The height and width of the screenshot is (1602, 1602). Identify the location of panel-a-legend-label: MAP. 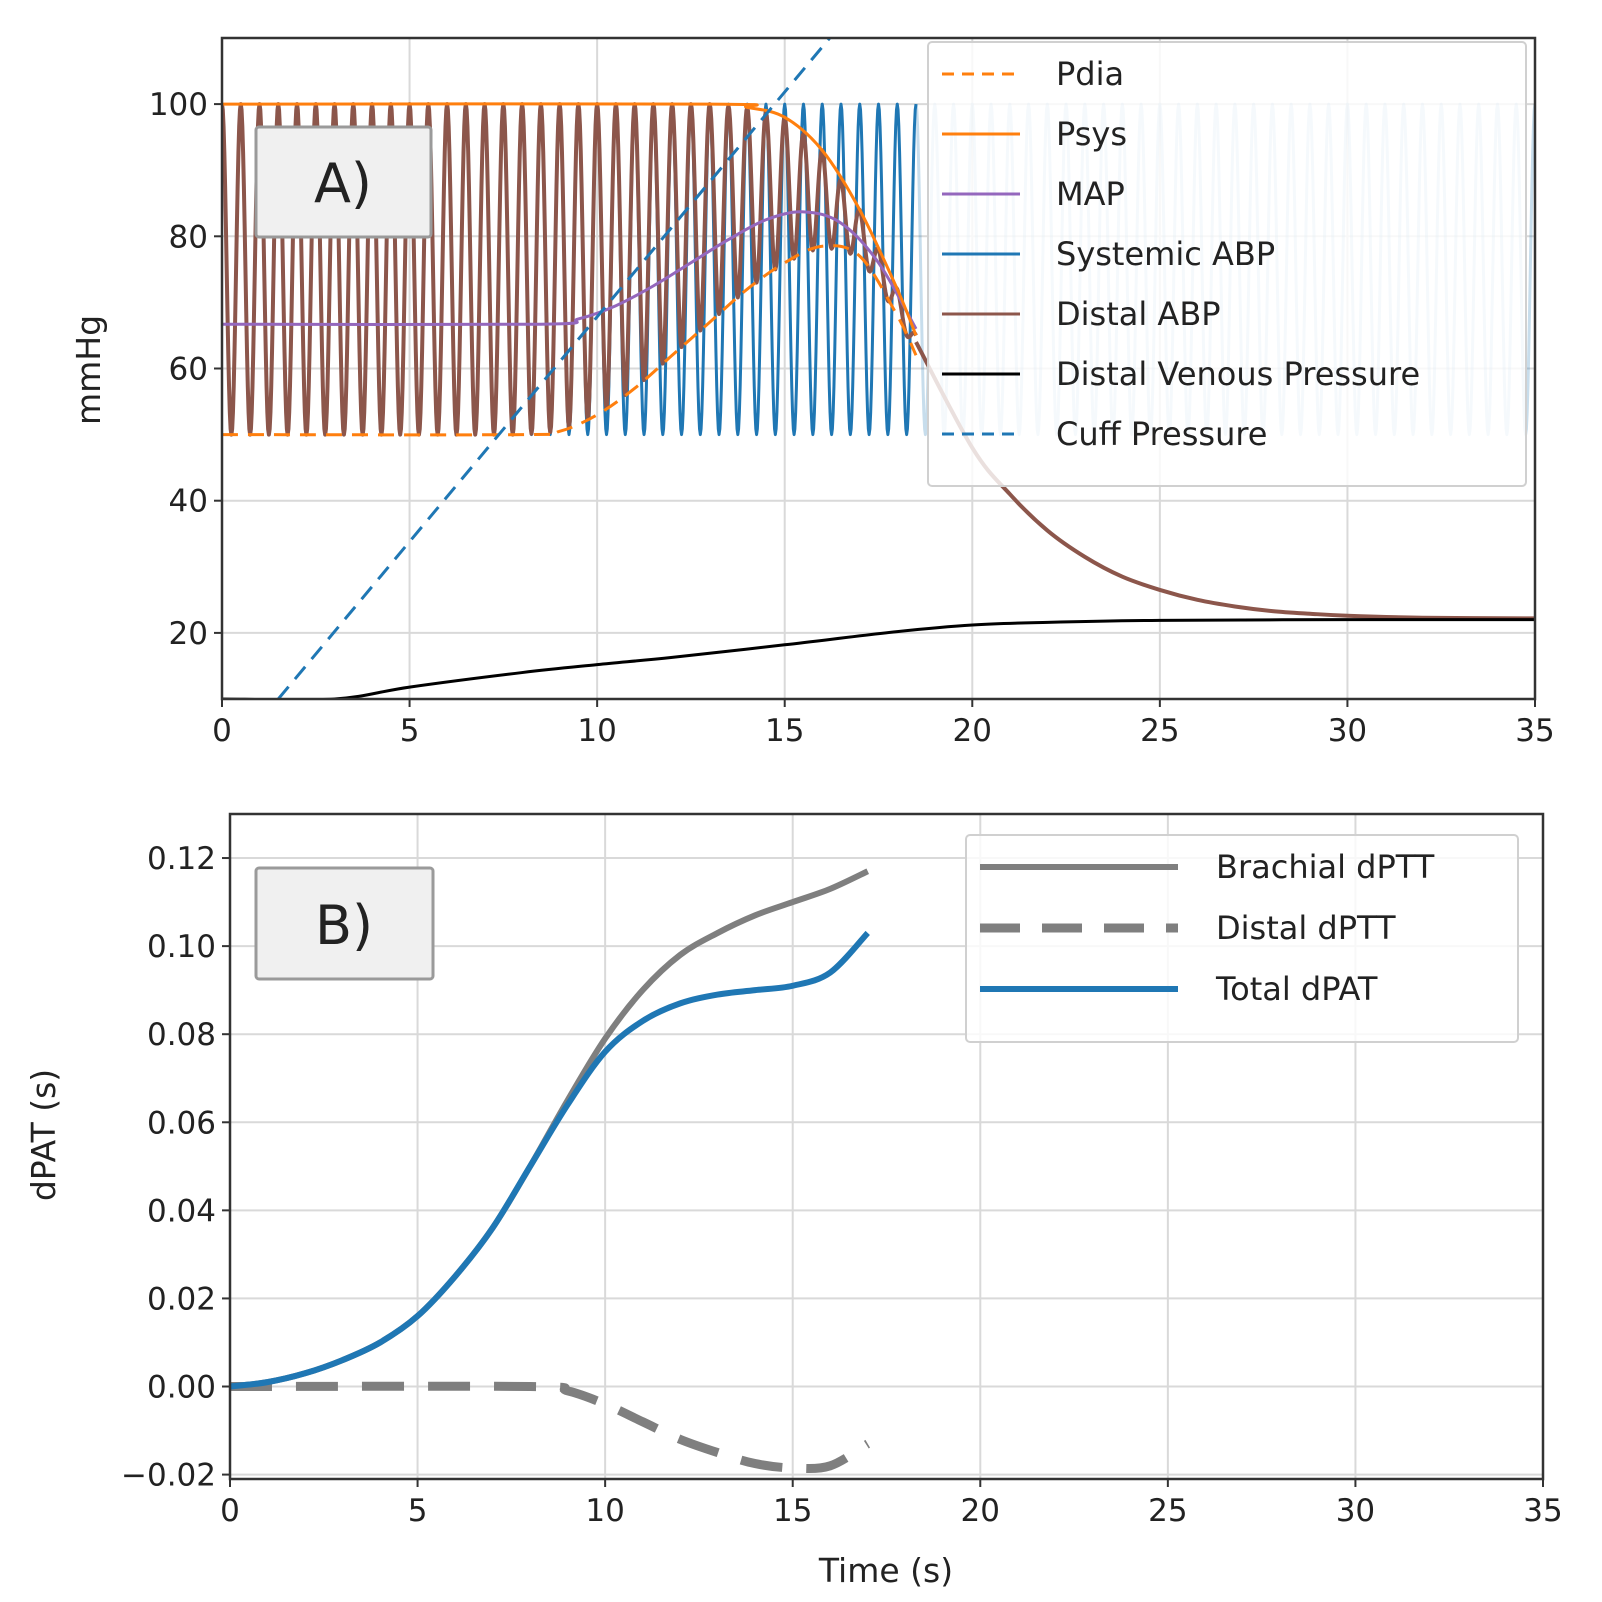
(1090, 194).